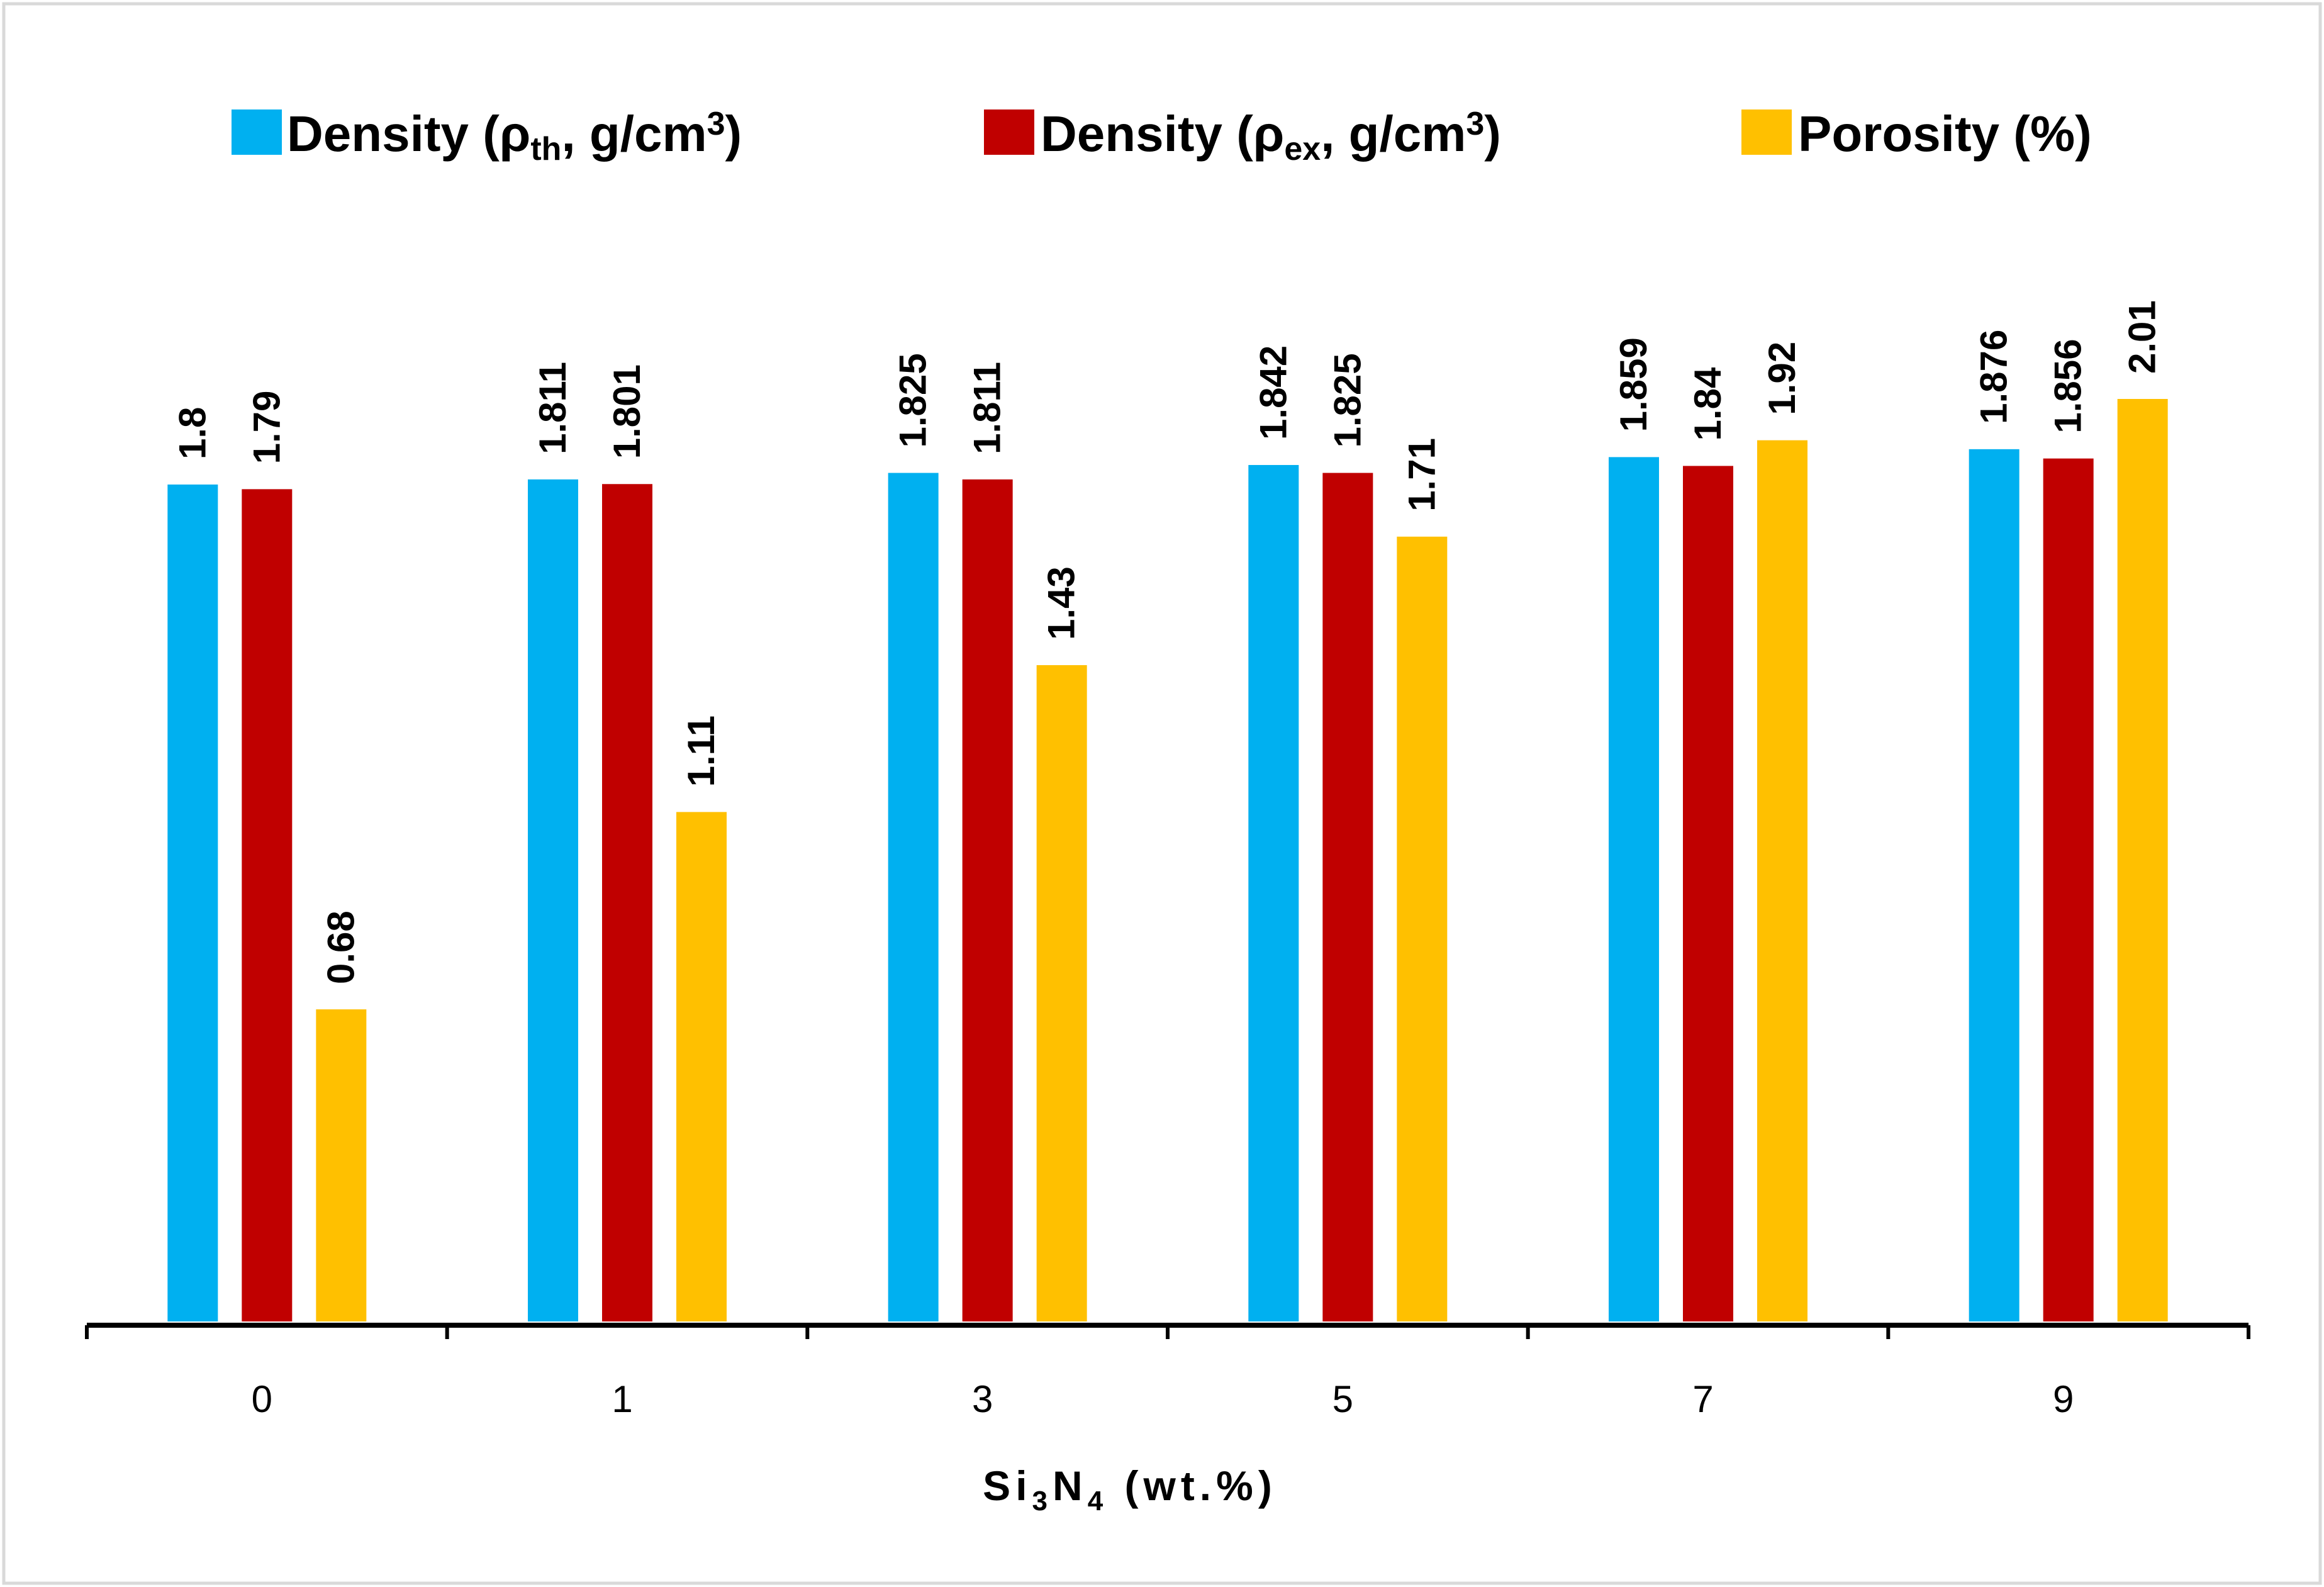 This screenshot has height=1587, width=2324. I want to click on data-label: 0.68, so click(341, 947).